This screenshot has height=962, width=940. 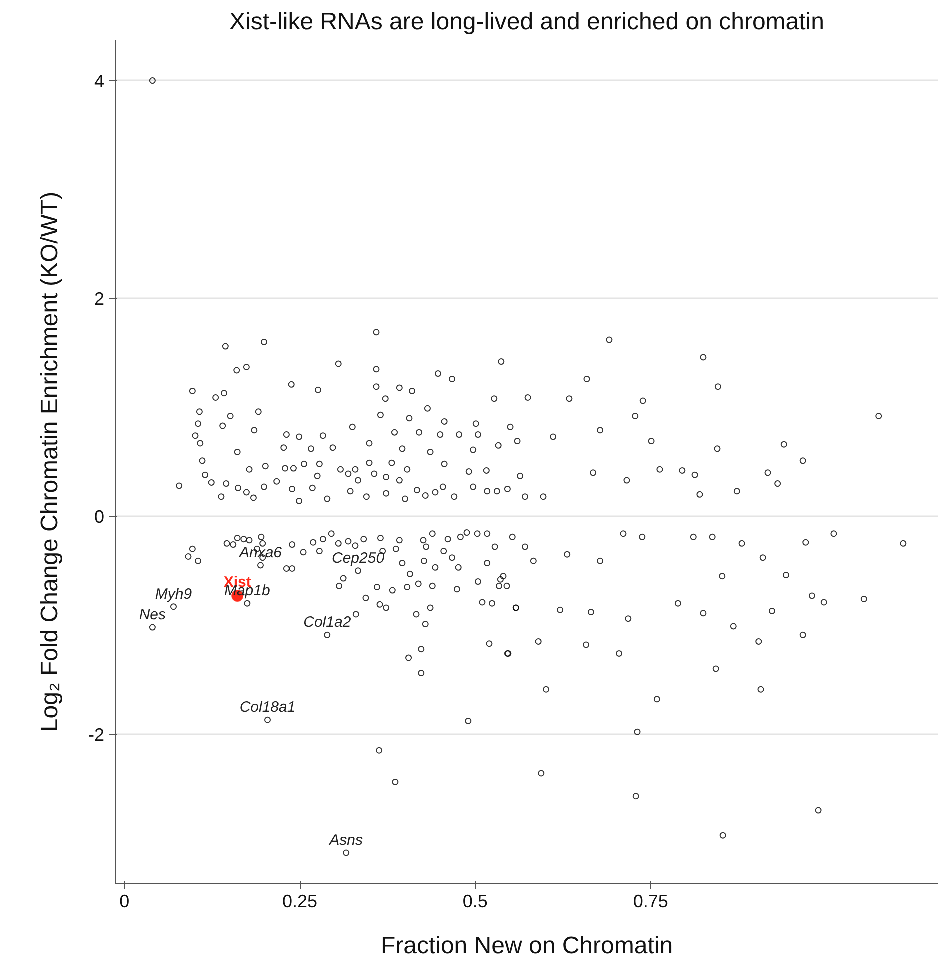 What do you see at coordinates (527, 946) in the screenshot?
I see `x-axis-title: Fraction New on Chromatin` at bounding box center [527, 946].